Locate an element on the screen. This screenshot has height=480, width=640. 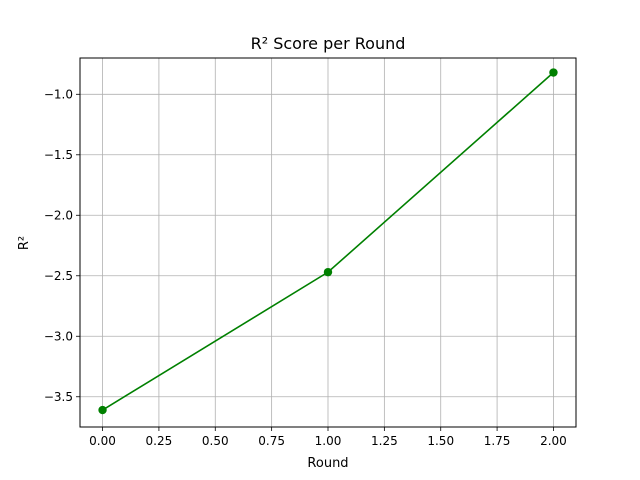
x-tick-label: 2.00 is located at coordinates (553, 441).